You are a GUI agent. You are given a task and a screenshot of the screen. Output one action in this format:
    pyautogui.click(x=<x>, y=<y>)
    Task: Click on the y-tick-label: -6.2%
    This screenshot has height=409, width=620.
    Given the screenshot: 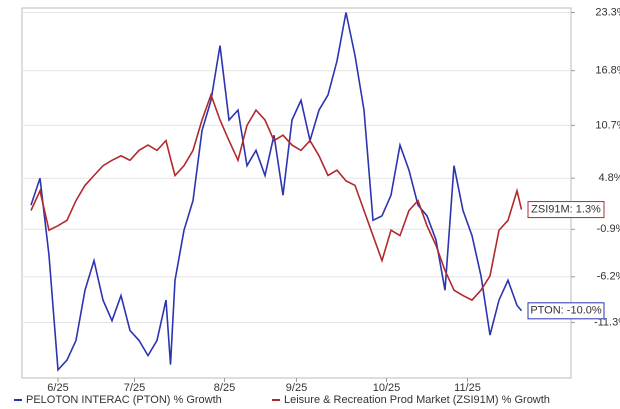 What is the action you would take?
    pyautogui.click(x=608, y=277)
    